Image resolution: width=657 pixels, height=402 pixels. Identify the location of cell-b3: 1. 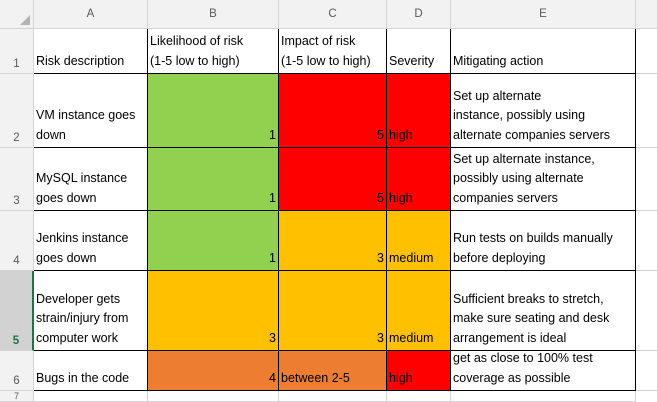
(213, 179).